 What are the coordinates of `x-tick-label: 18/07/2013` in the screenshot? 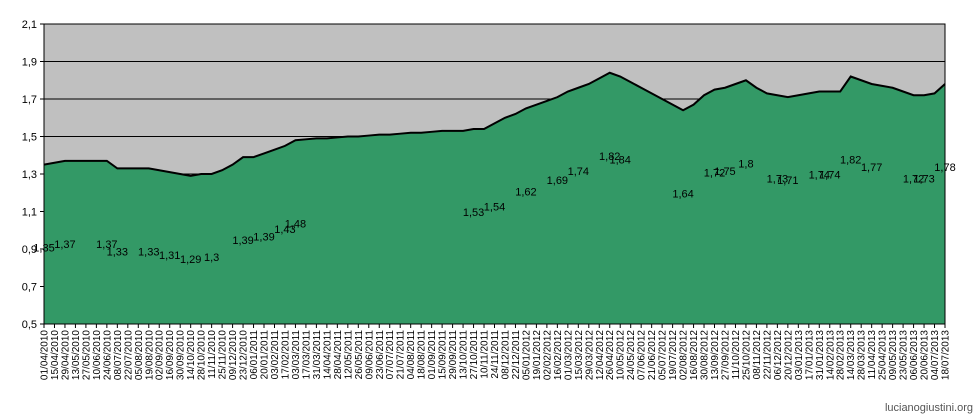 It's located at (946, 355).